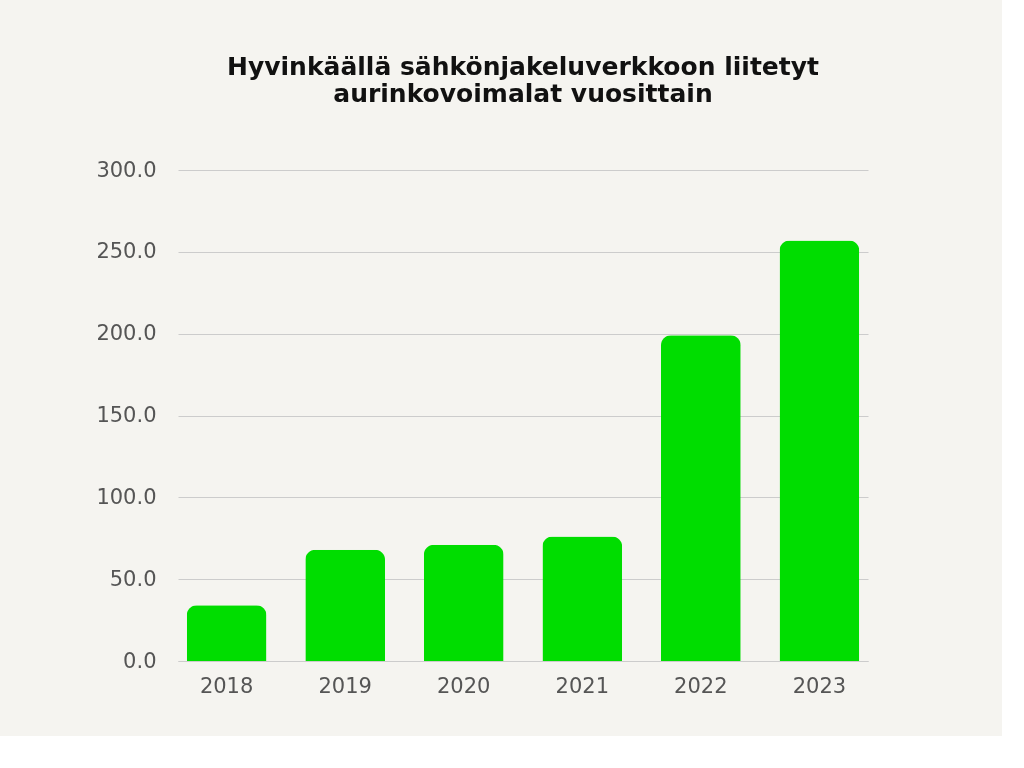 The image size is (1024, 768). Describe the element at coordinates (523, 93) in the screenshot. I see `text: aurinkovoimalat vuosittain` at that location.